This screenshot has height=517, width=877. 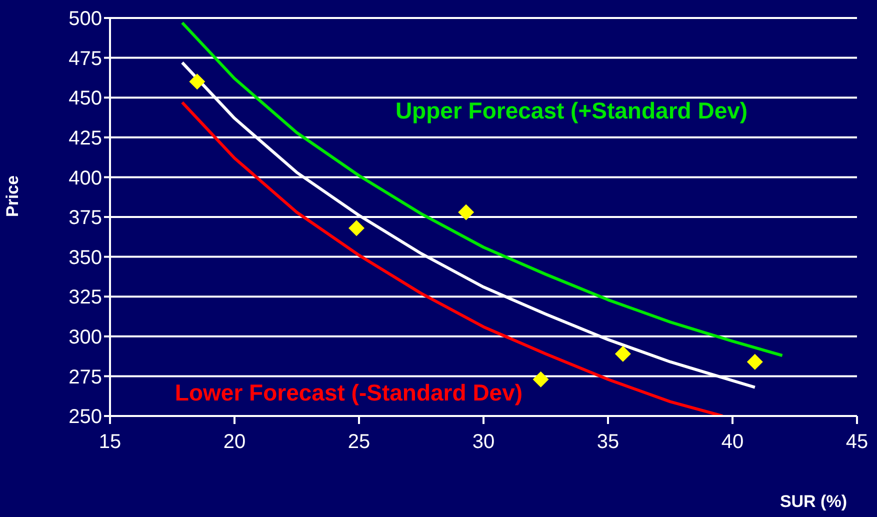 What do you see at coordinates (12, 196) in the screenshot?
I see `y-axis-title: Price` at bounding box center [12, 196].